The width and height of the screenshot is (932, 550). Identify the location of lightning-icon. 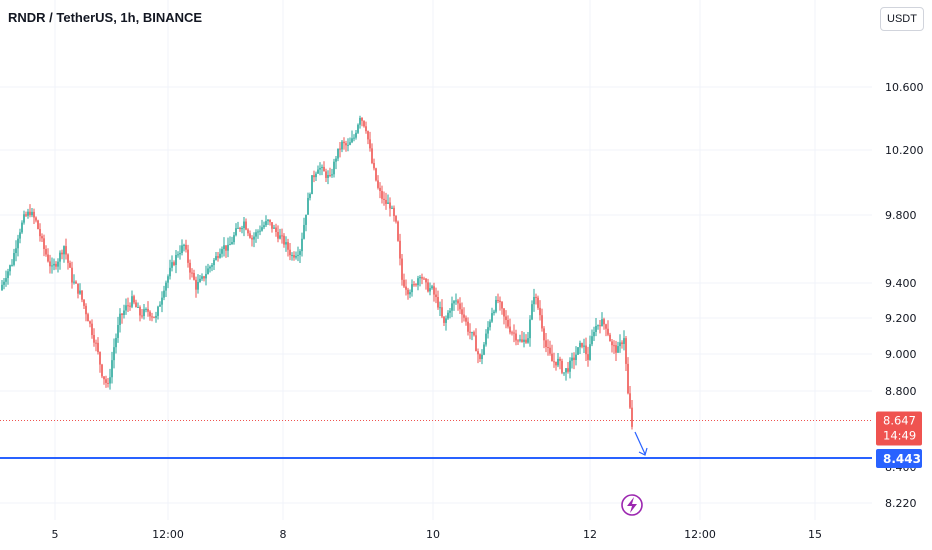
(632, 505).